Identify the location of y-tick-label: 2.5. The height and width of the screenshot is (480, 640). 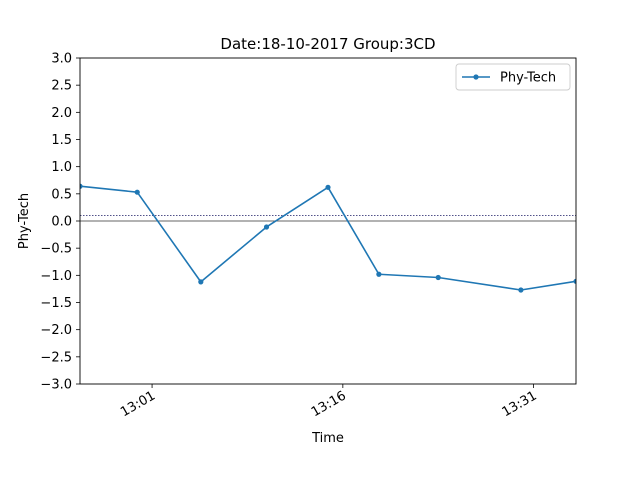
(61, 86).